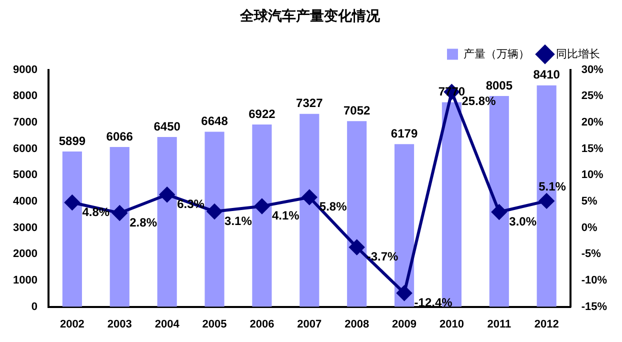 Image resolution: width=622 pixels, height=342 pixels. Describe the element at coordinates (578, 53) in the screenshot. I see `legend-label: 同比增长` at that location.